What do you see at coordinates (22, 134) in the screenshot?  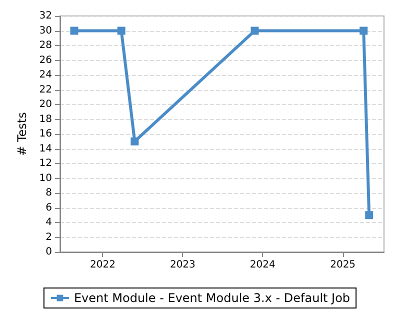 I see `y-axis-title: # Tests` at bounding box center [22, 134].